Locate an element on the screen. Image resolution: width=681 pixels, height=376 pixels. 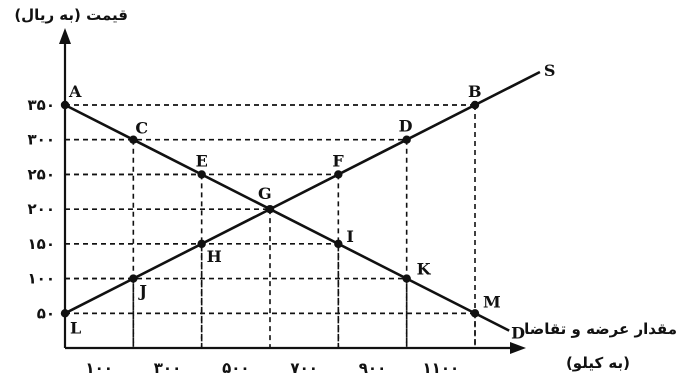
y-tick-label: ۲۵۰ is located at coordinates (41, 174).